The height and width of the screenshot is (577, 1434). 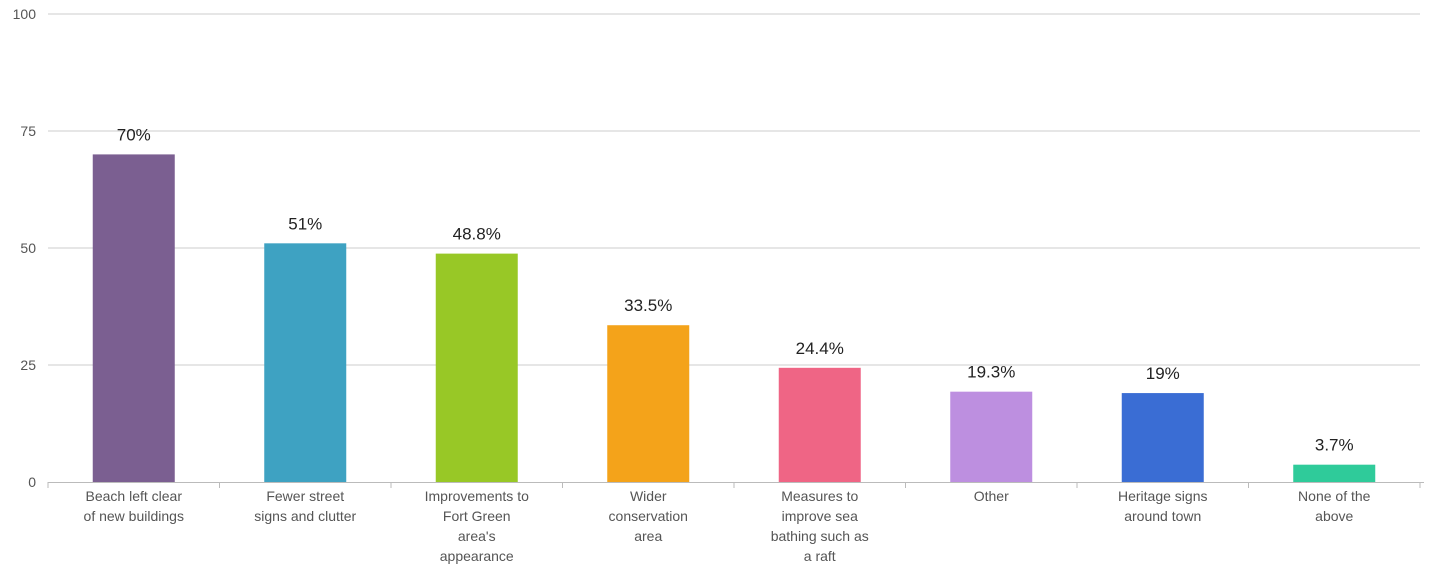 I want to click on value-label: 48.8%, so click(x=477, y=234).